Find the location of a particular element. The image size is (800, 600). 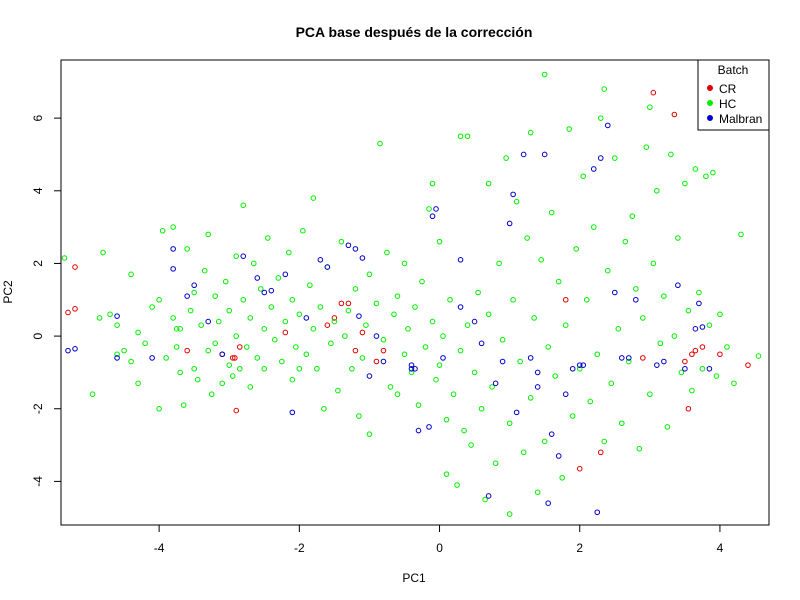

x-tick-label: 4 is located at coordinates (720, 548).